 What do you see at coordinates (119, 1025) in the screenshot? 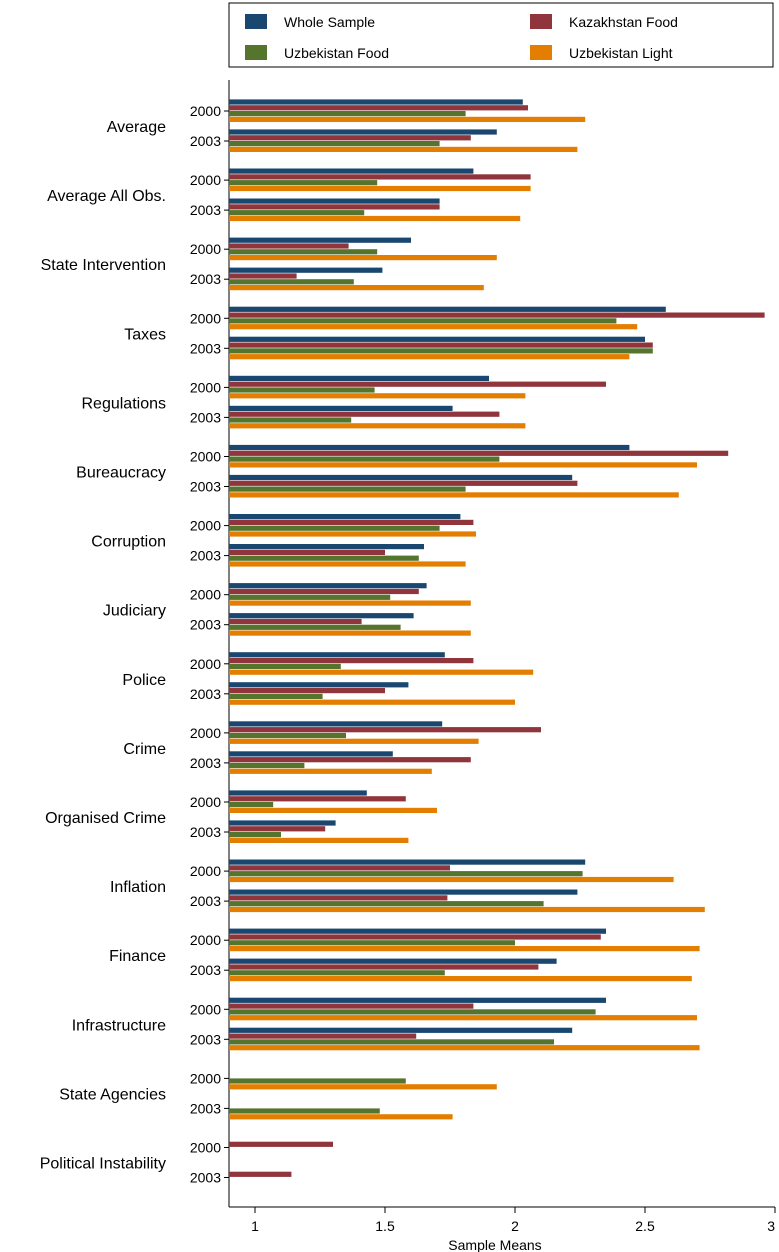
I see `category-label: Infrastructure` at bounding box center [119, 1025].